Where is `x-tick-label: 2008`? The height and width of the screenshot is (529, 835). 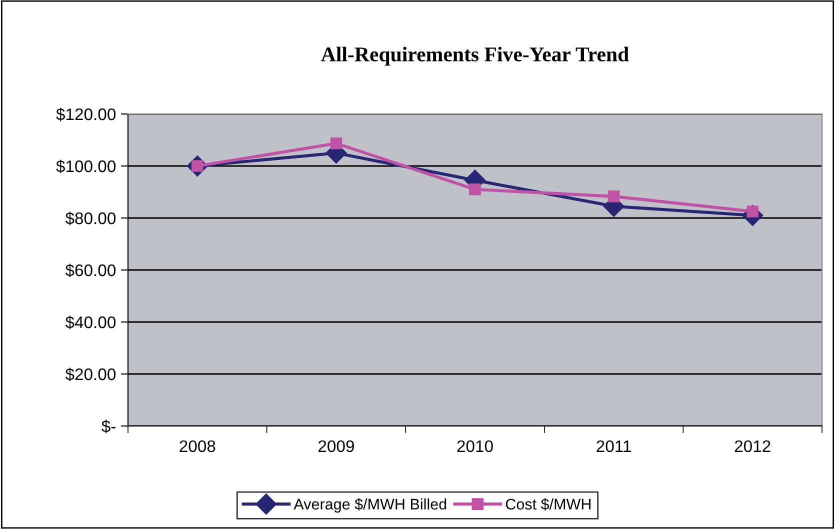
x-tick-label: 2008 is located at coordinates (198, 446).